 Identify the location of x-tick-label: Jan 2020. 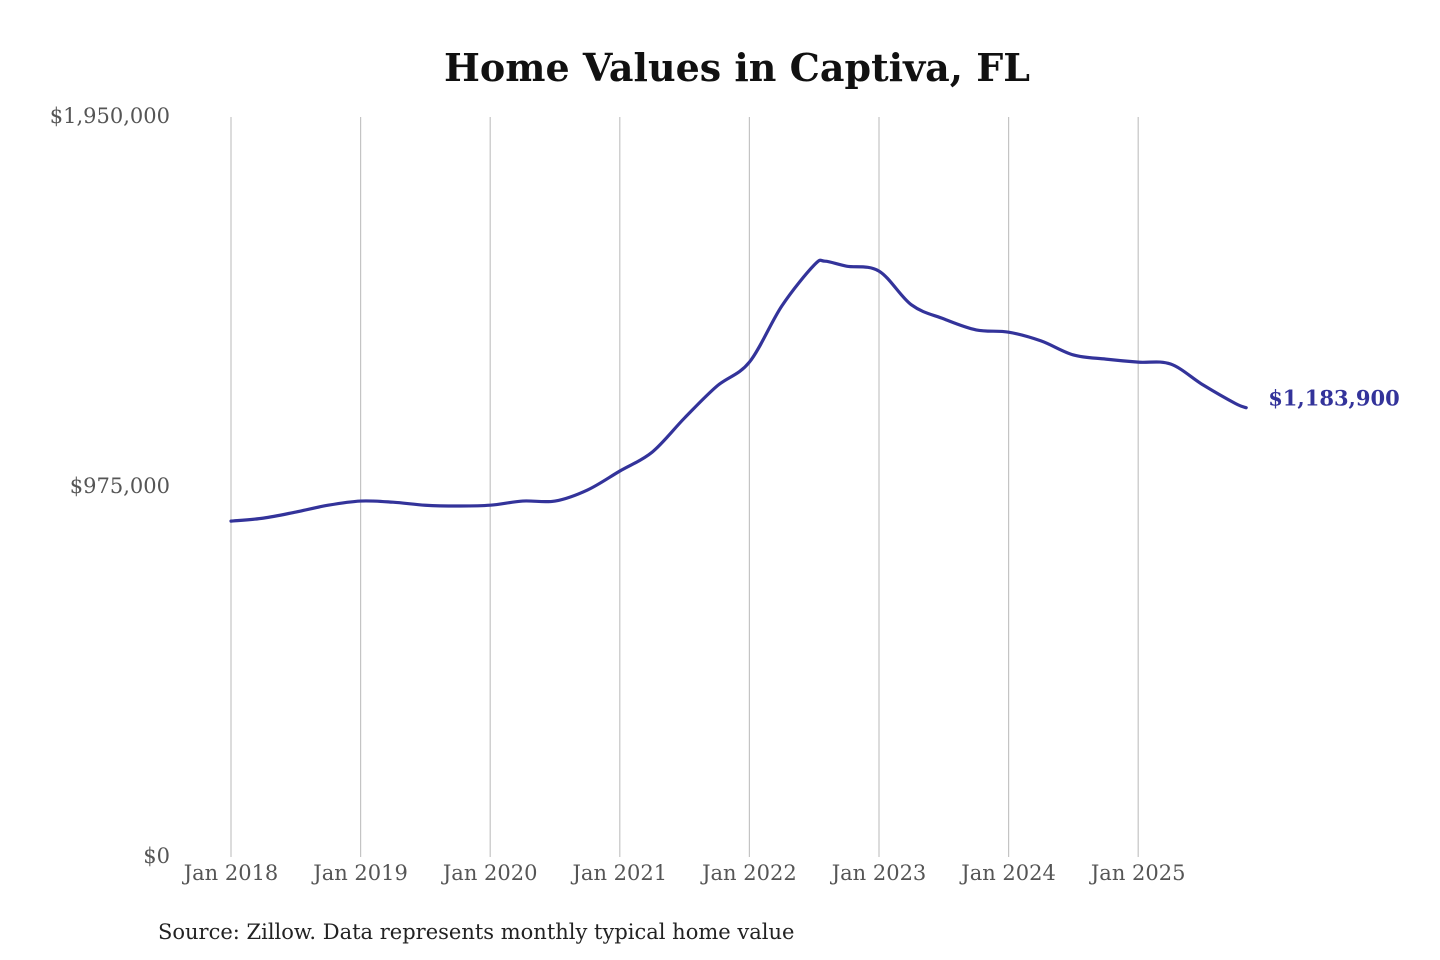
(489, 873).